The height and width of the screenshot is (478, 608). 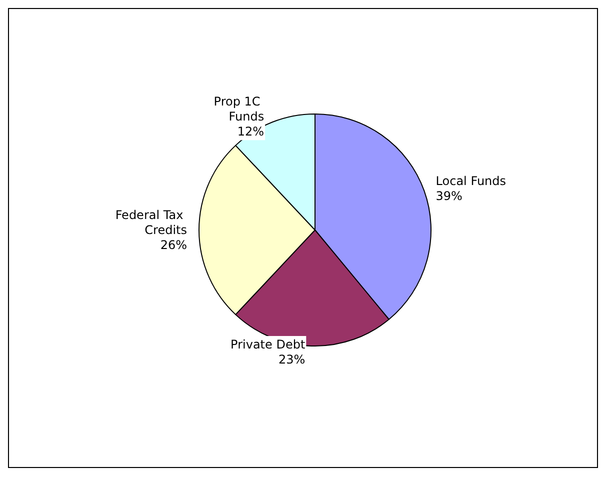 I want to click on slice-label: Prop 1C Funds, so click(x=239, y=109).